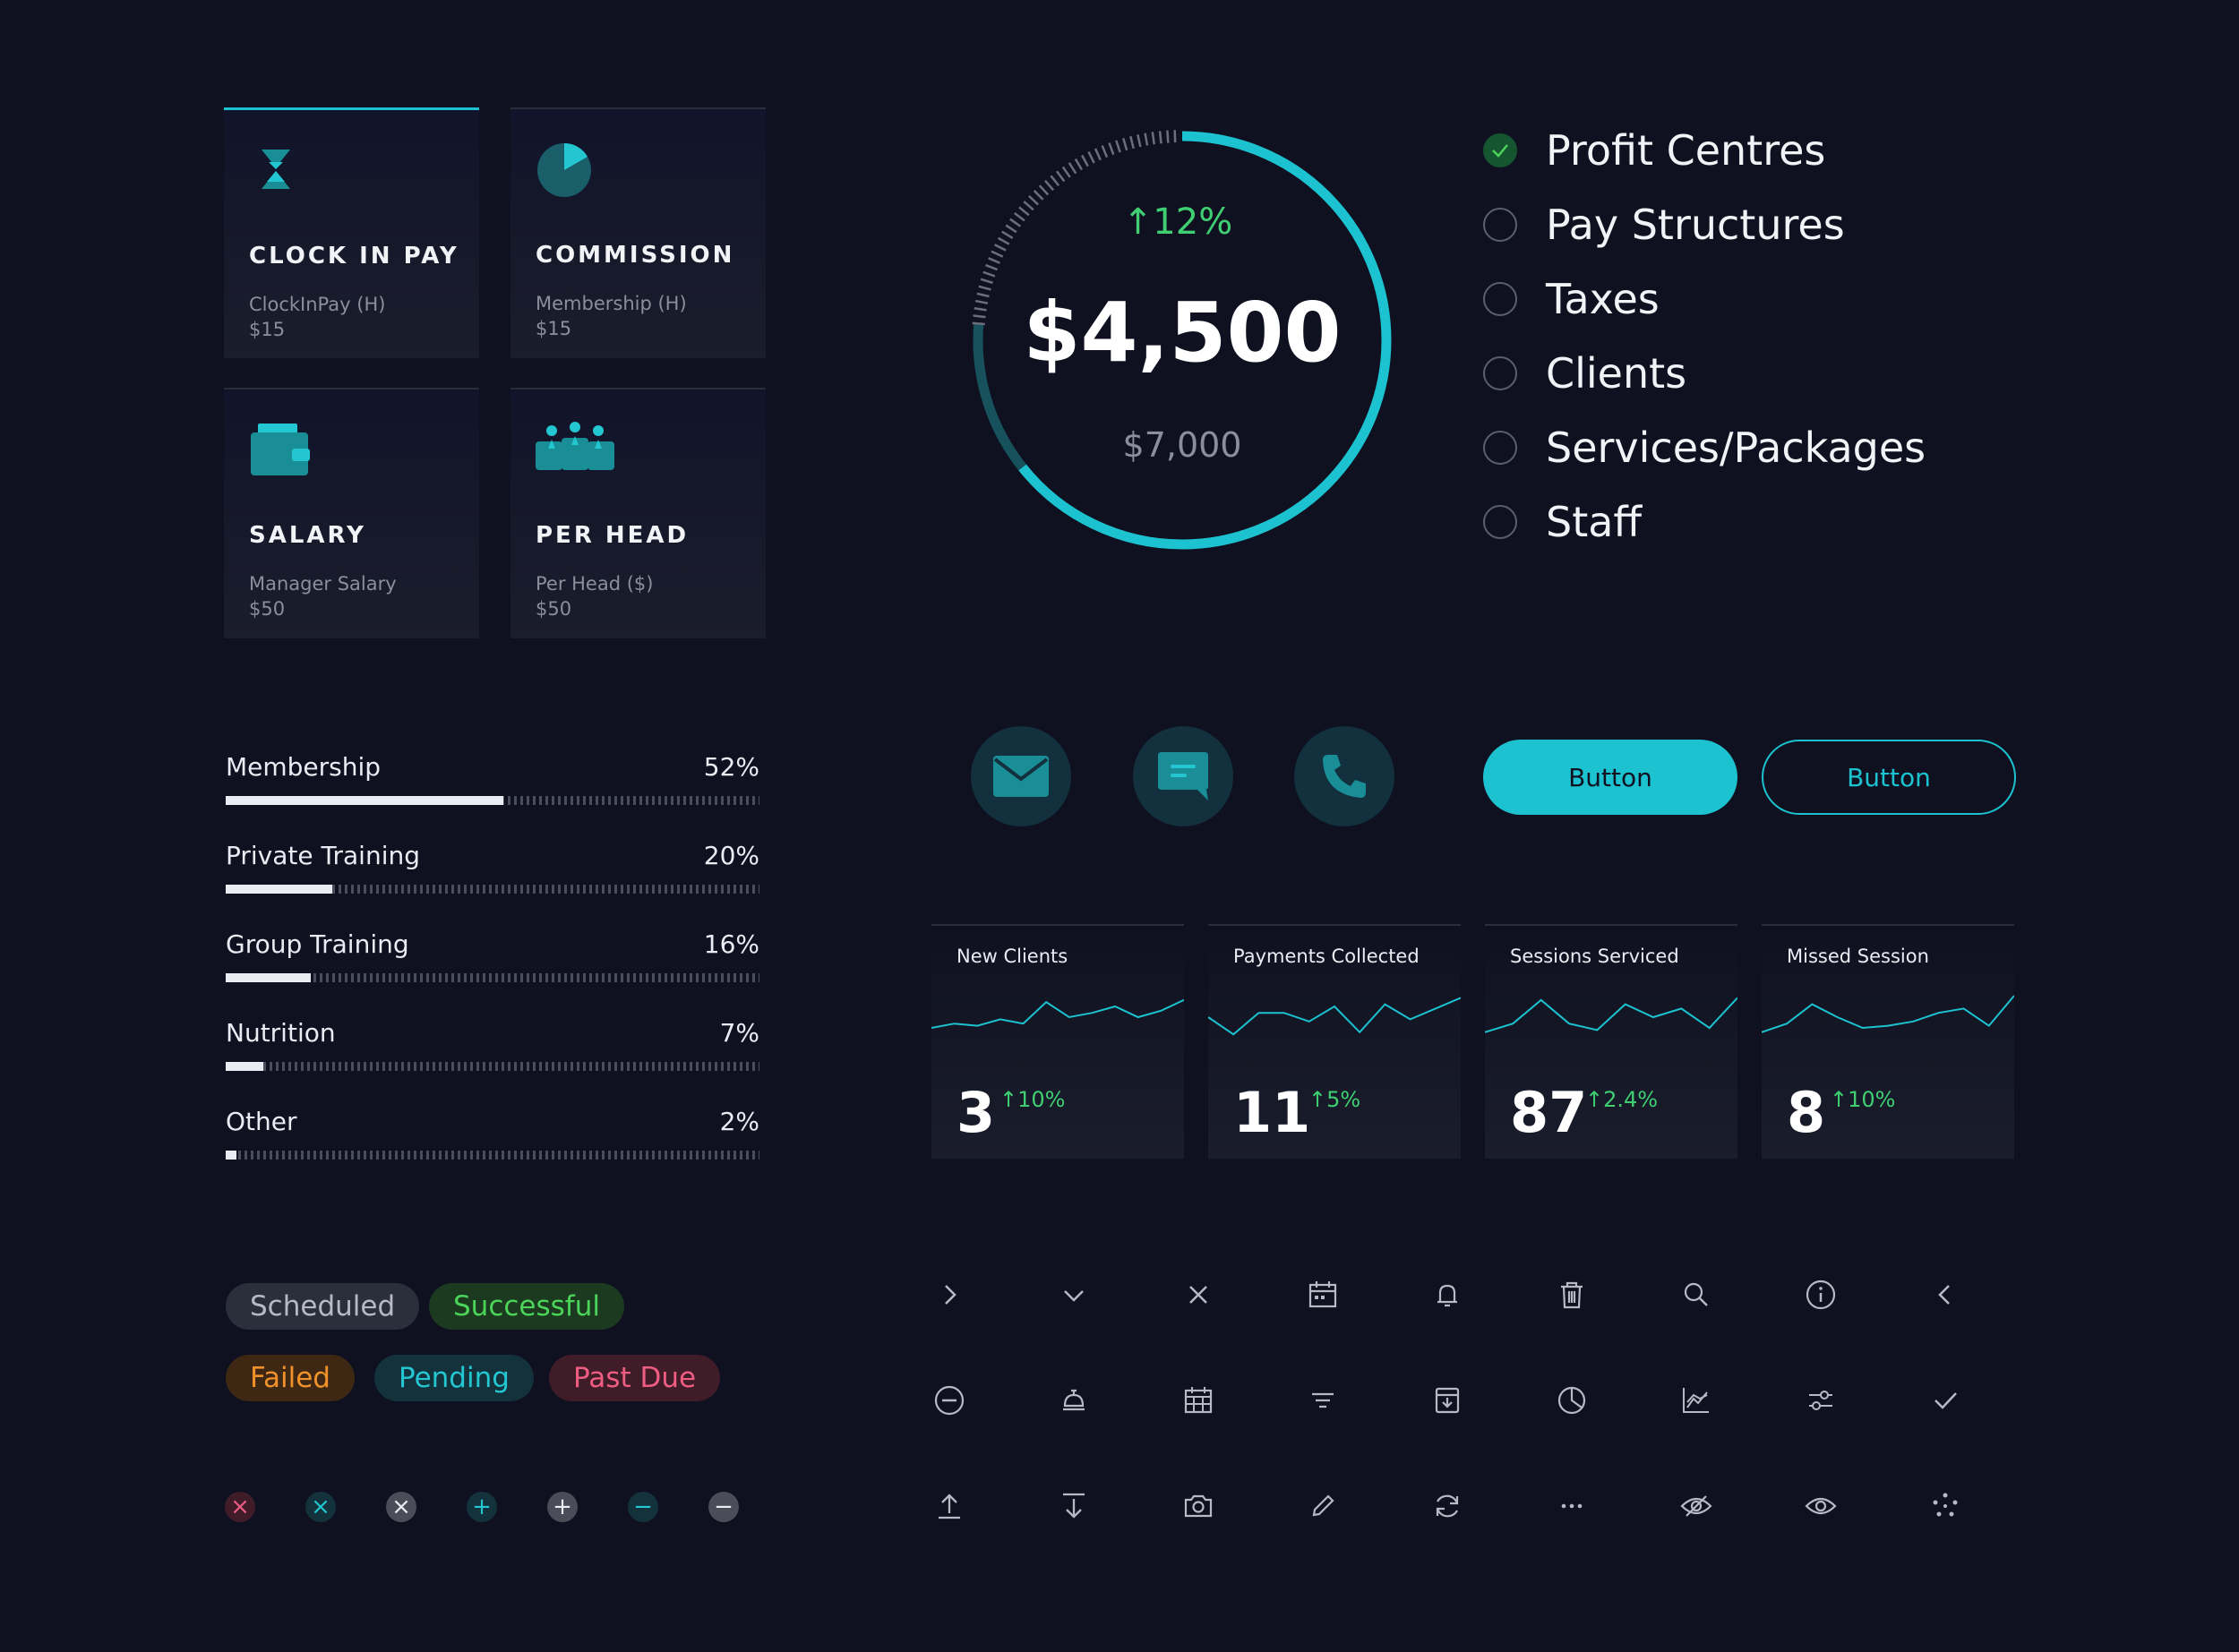 Image resolution: width=2239 pixels, height=1652 pixels. Describe the element at coordinates (1695, 225) in the screenshot. I see `checklist-label: Pay Structures` at that location.